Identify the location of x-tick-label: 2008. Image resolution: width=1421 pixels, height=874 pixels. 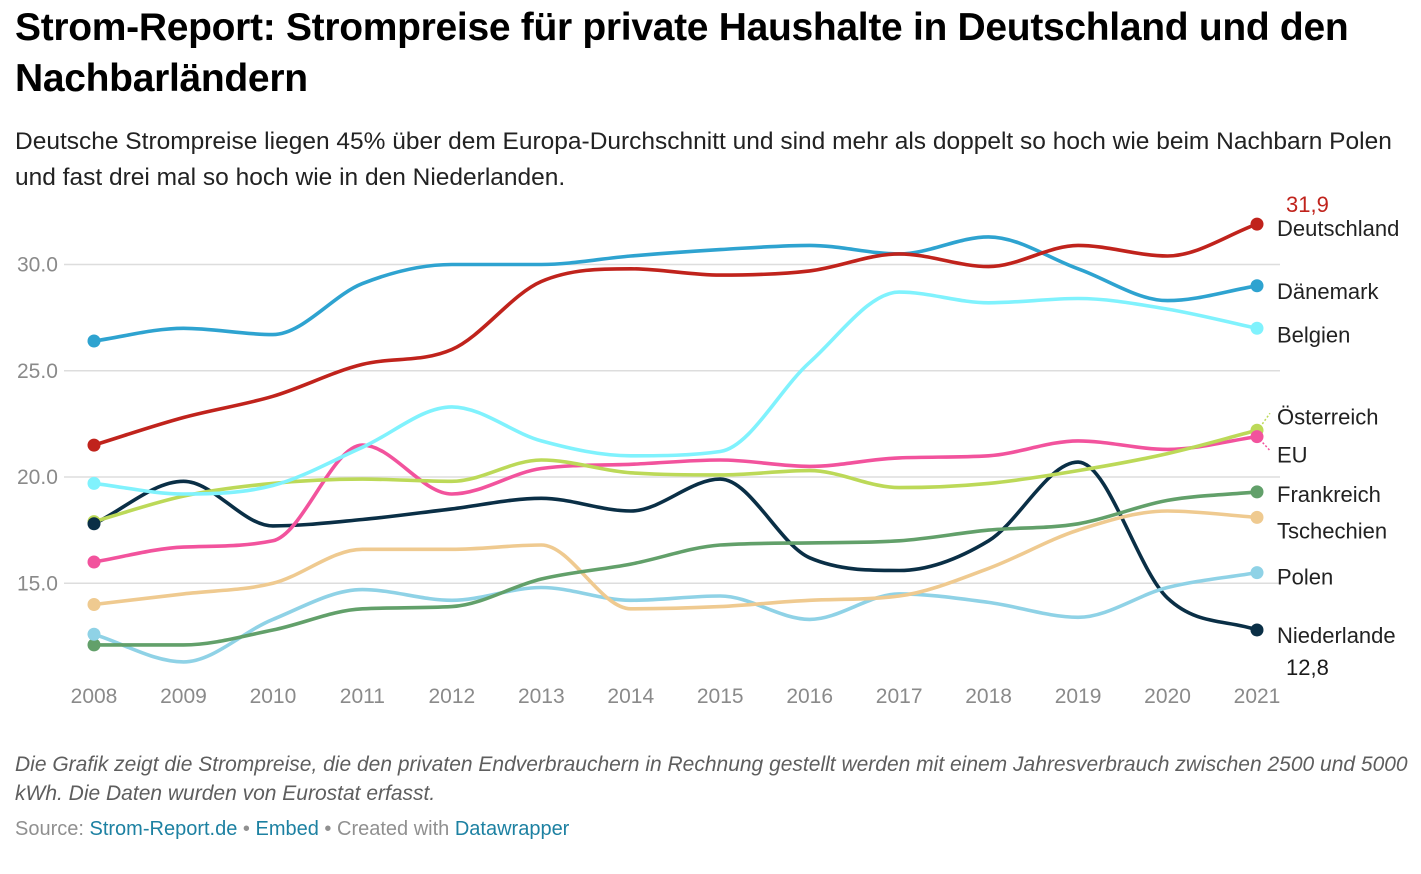
(94, 696).